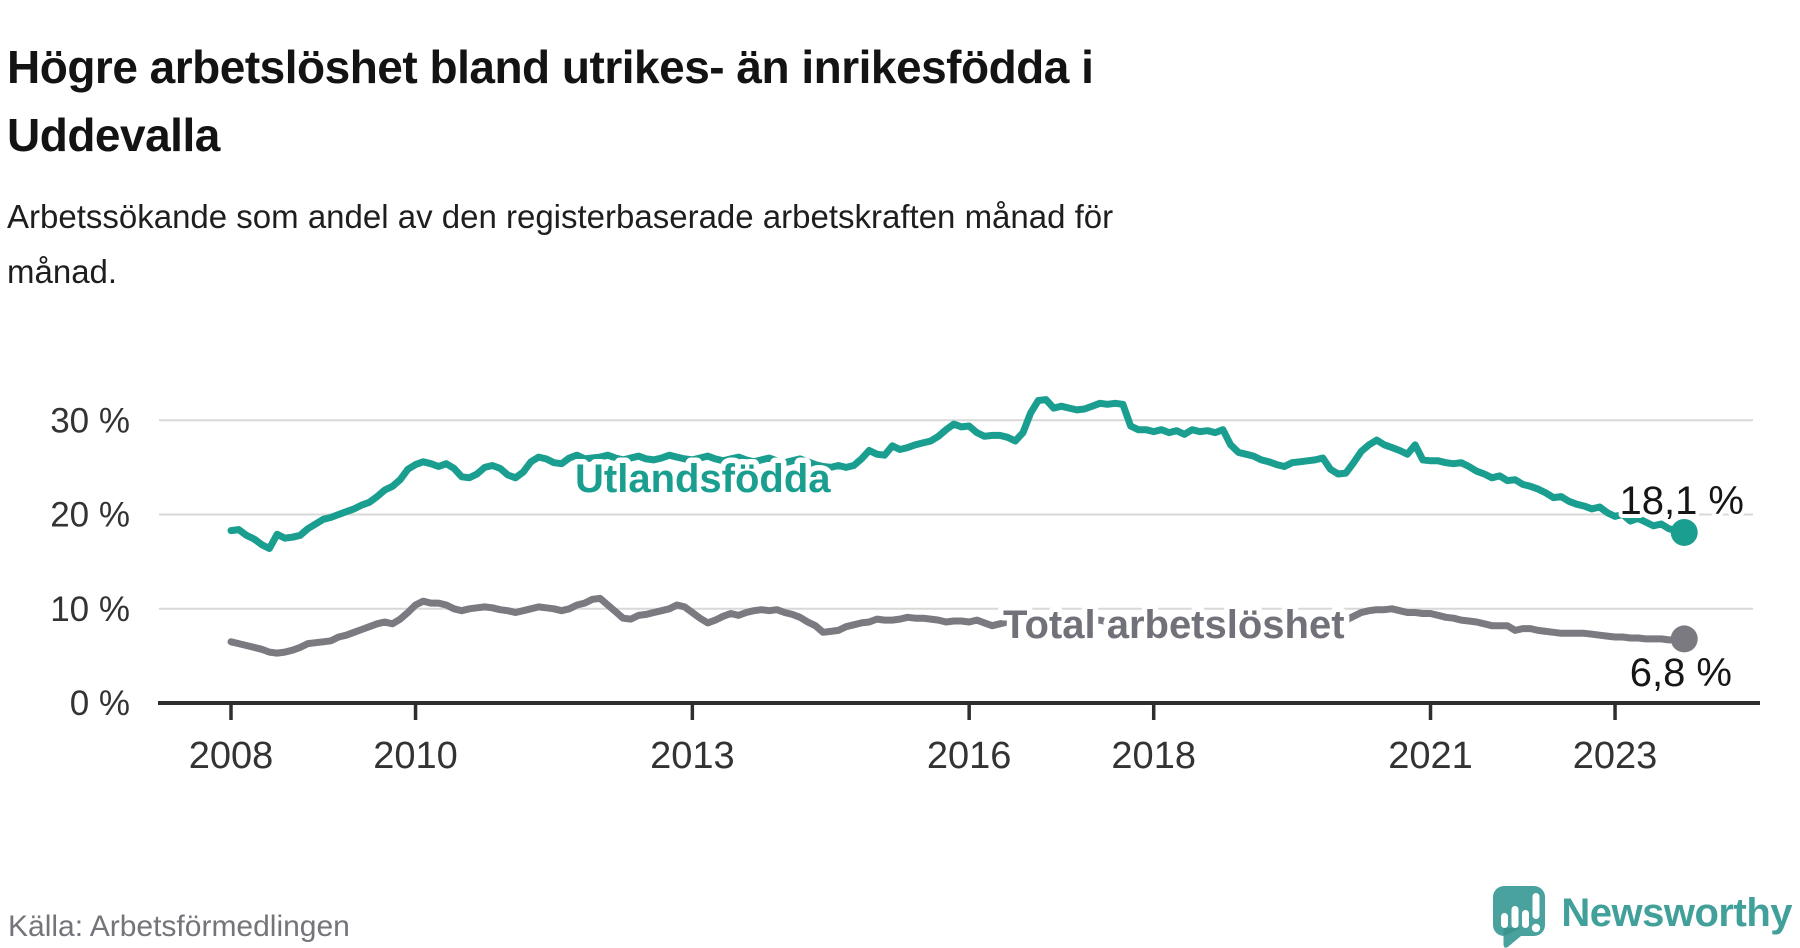 This screenshot has height=948, width=1800. Describe the element at coordinates (1519, 917) in the screenshot. I see `newsworthy-logo-icon` at that location.